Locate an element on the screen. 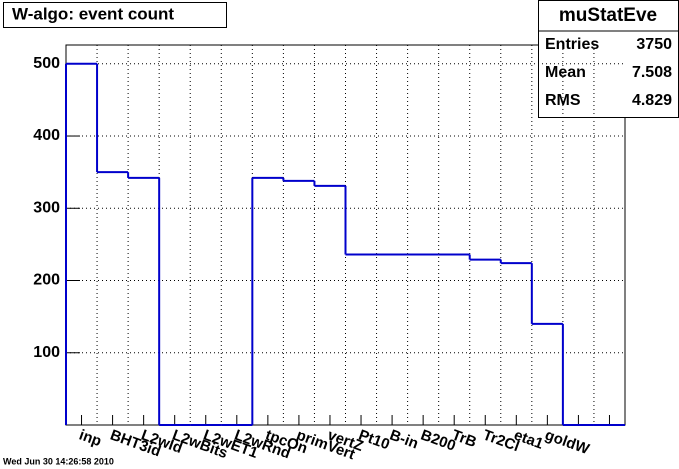  title-box is located at coordinates (115, 15).